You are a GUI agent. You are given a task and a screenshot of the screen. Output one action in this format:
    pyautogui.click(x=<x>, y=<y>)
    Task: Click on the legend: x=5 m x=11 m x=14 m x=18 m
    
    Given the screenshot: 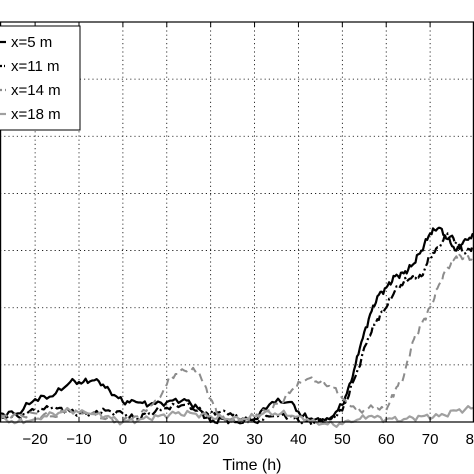 What is the action you would take?
    pyautogui.click(x=40, y=78)
    